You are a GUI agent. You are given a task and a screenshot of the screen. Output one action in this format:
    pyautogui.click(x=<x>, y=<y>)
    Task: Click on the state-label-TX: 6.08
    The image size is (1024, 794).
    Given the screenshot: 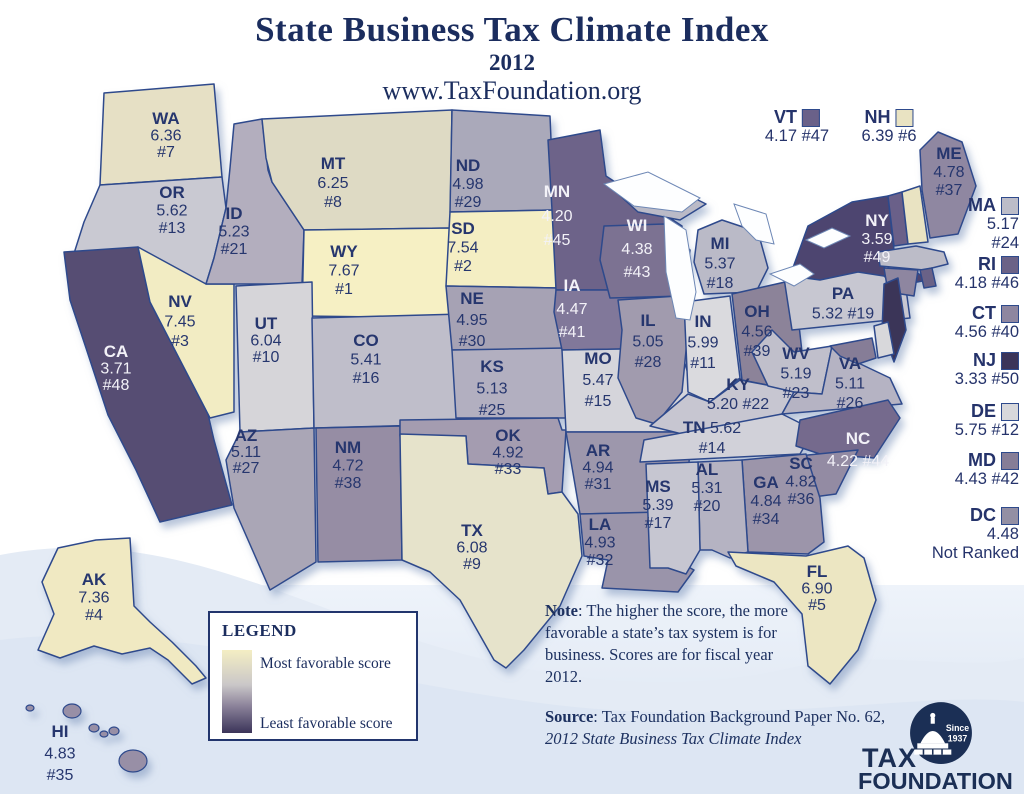 What is the action you would take?
    pyautogui.click(x=471, y=548)
    